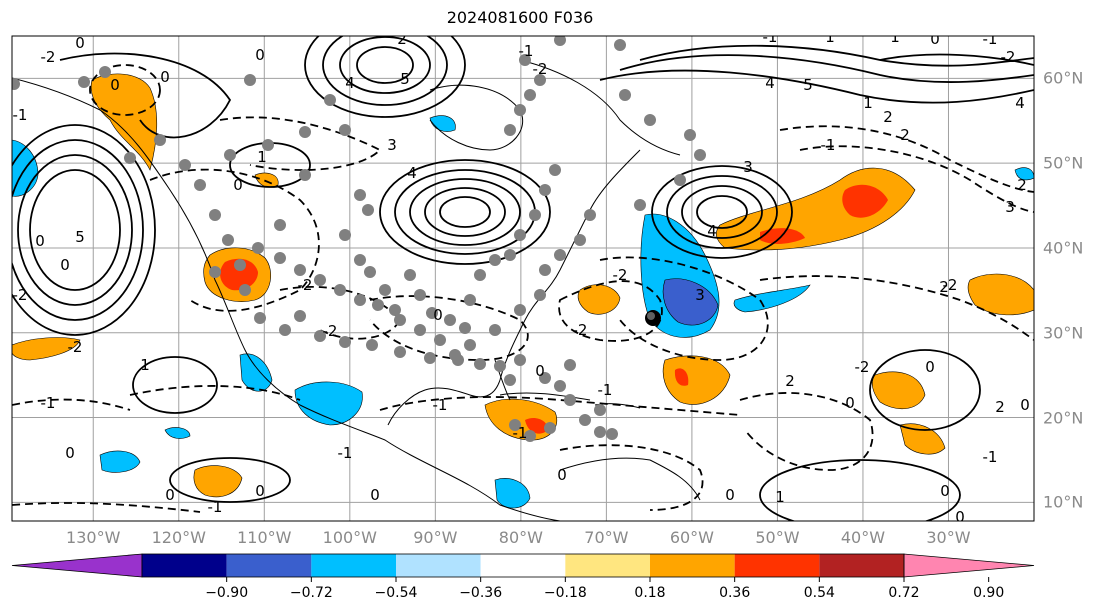 Image resolution: width=1105 pixels, height=615 pixels. I want to click on contour-alaska, so click(125, 90).